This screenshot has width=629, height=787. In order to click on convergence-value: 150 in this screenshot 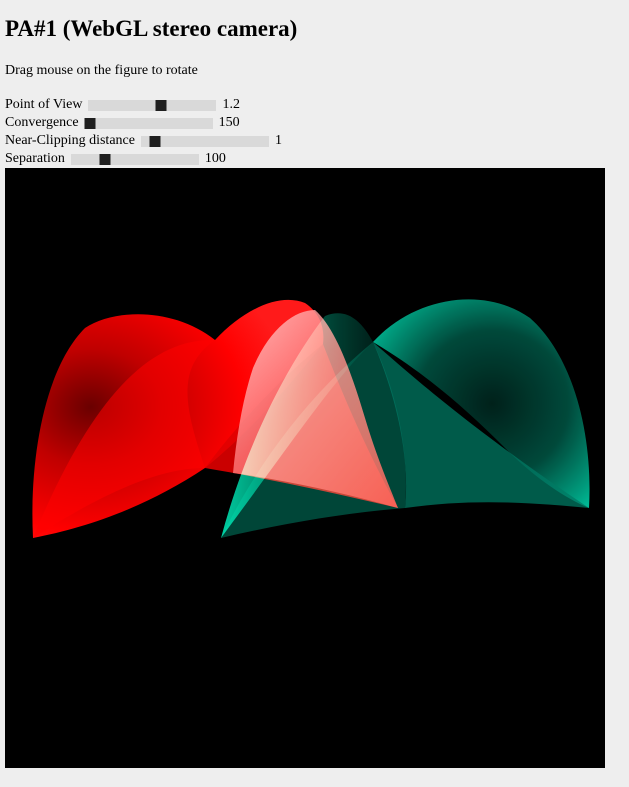, I will do `click(229, 122)`.